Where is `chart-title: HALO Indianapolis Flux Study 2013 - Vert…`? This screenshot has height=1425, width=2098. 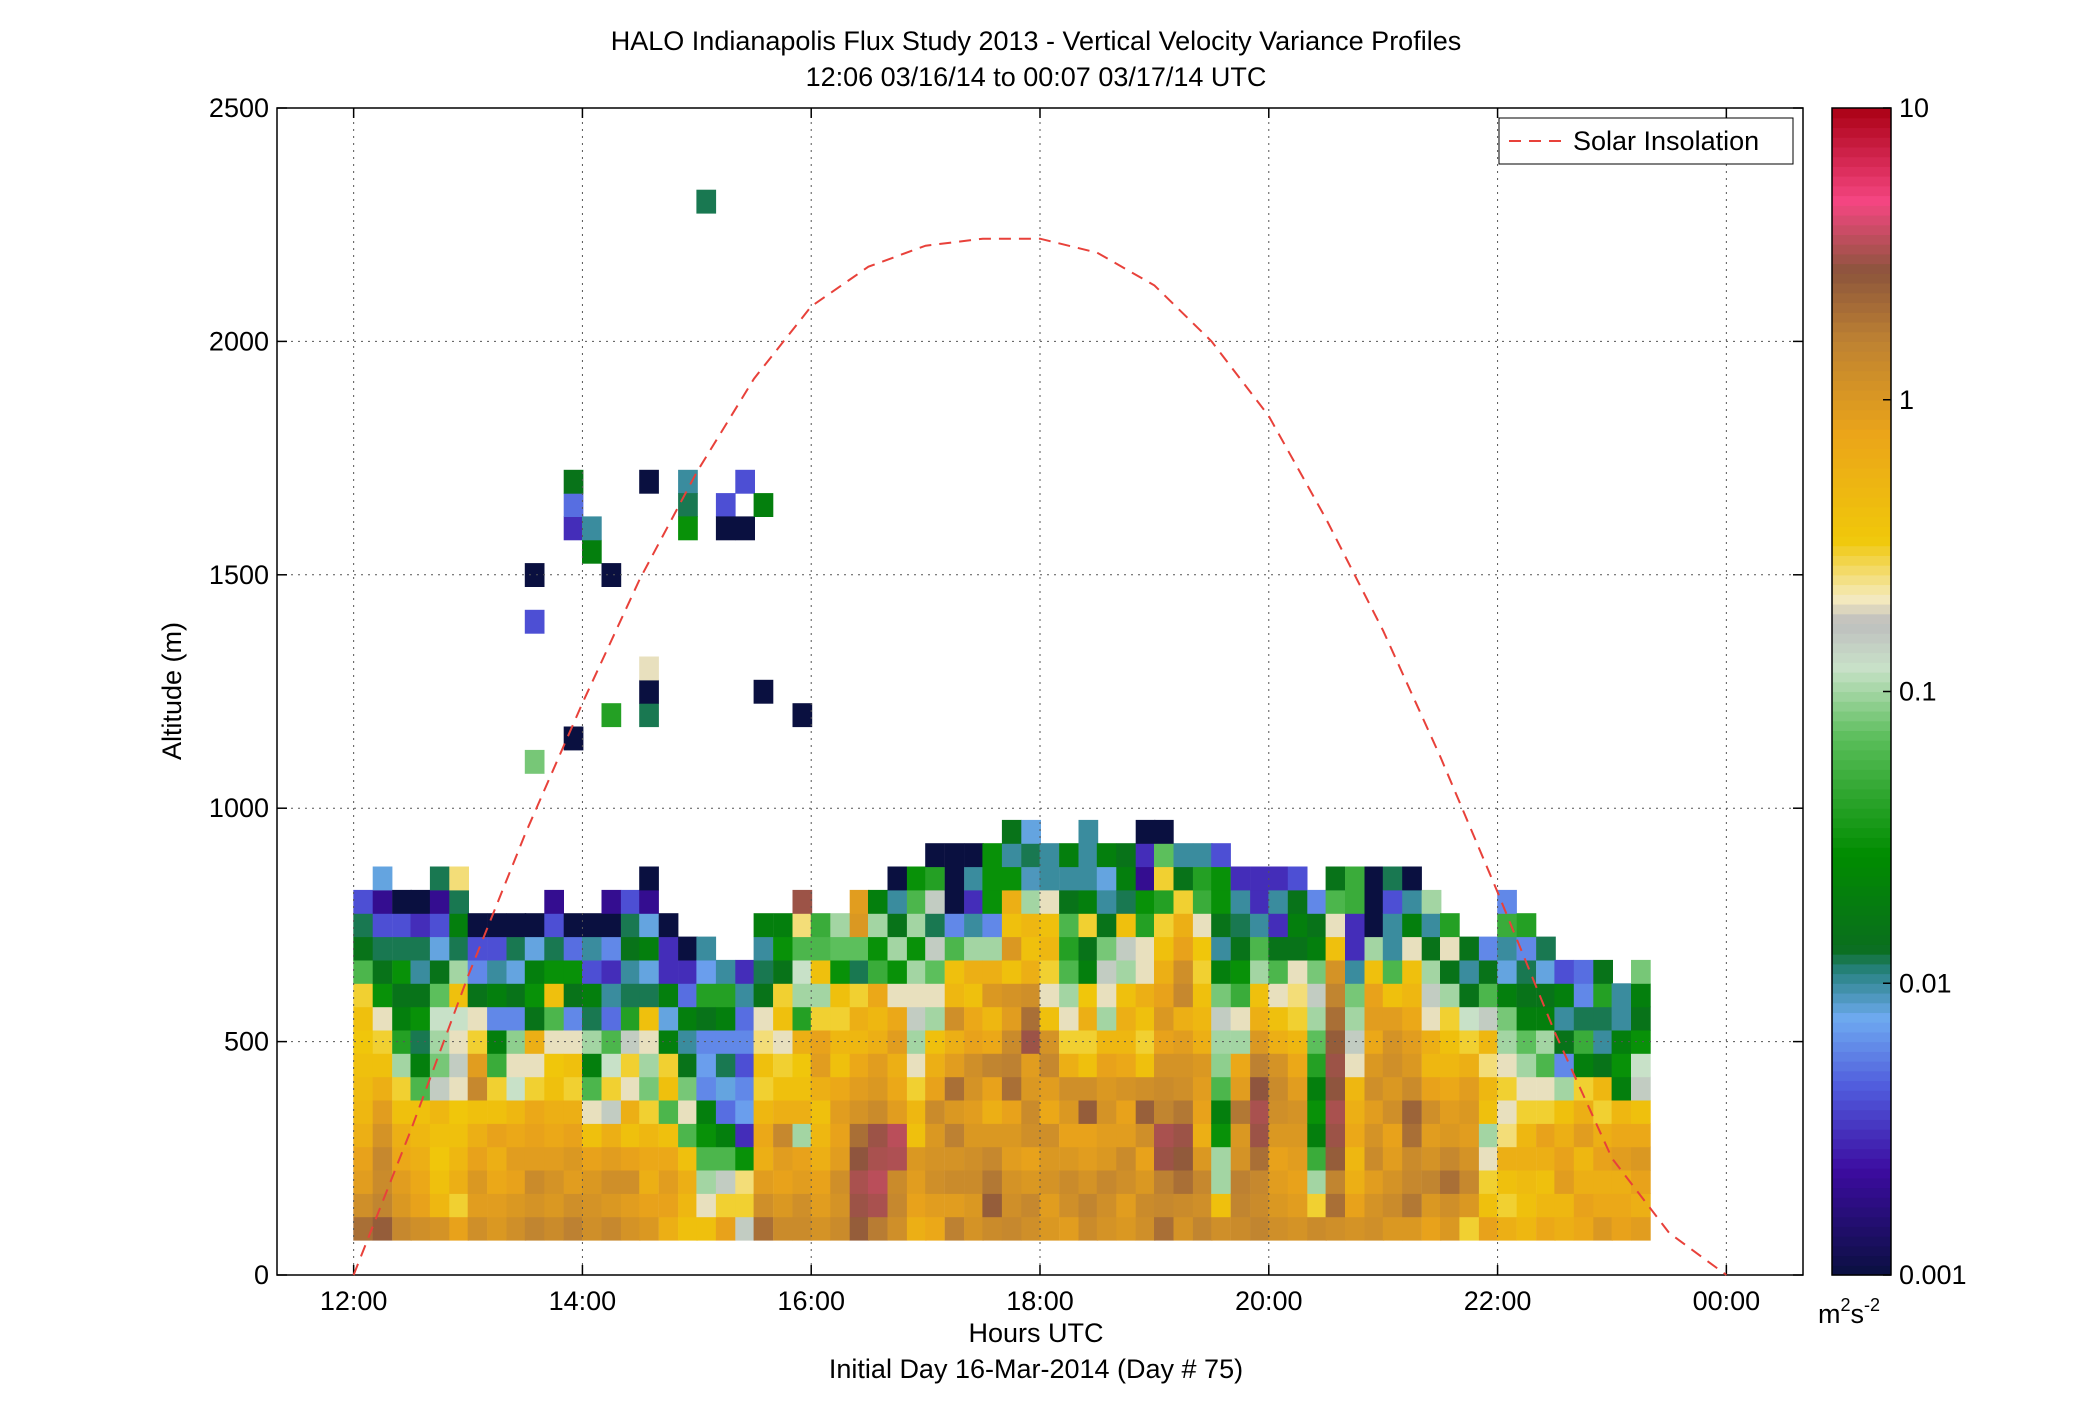 chart-title: HALO Indianapolis Flux Study 2013 - Vert… is located at coordinates (1036, 41).